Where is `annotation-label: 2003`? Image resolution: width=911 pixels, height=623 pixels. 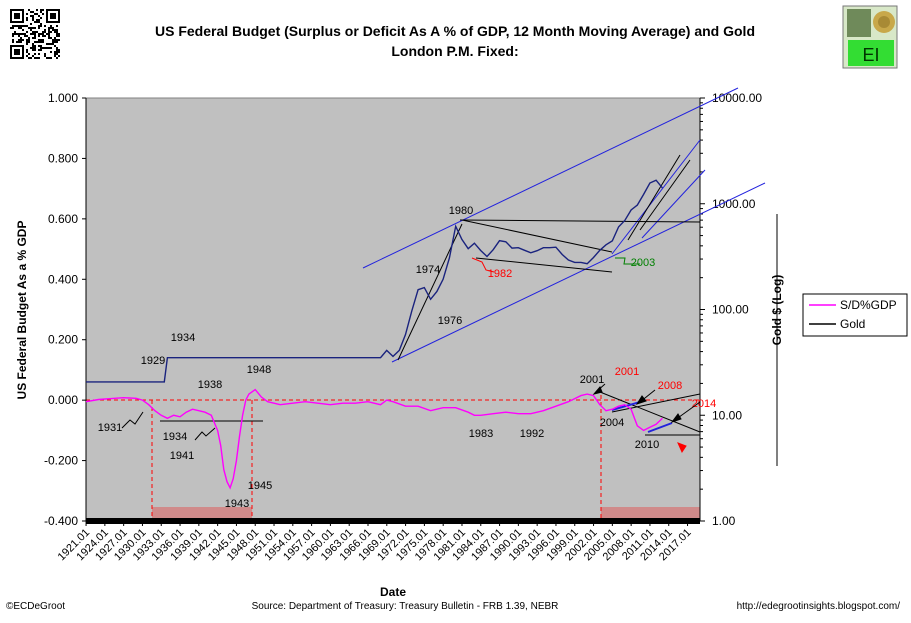 annotation-label: 2003 is located at coordinates (643, 263).